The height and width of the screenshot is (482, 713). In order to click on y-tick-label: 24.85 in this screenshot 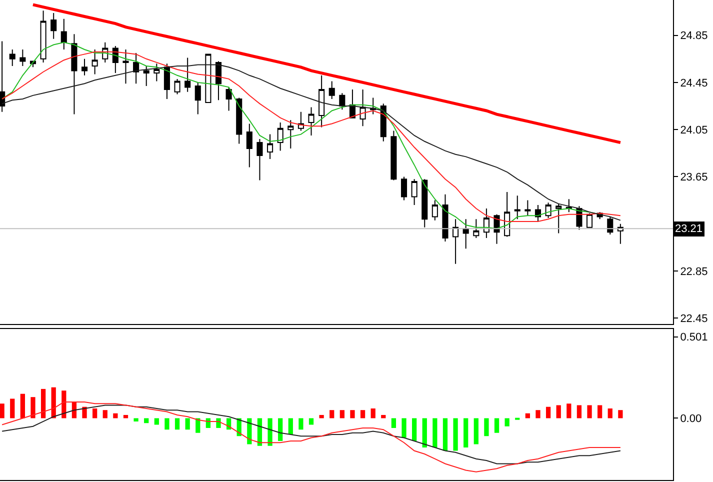, I will do `click(694, 36)`.